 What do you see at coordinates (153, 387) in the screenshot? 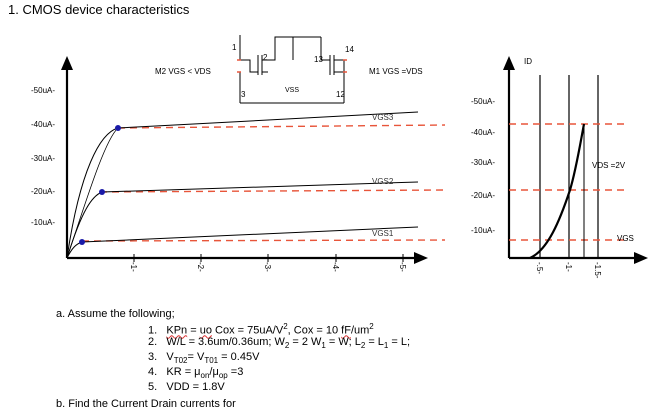
I see `item-number: 5.` at bounding box center [153, 387].